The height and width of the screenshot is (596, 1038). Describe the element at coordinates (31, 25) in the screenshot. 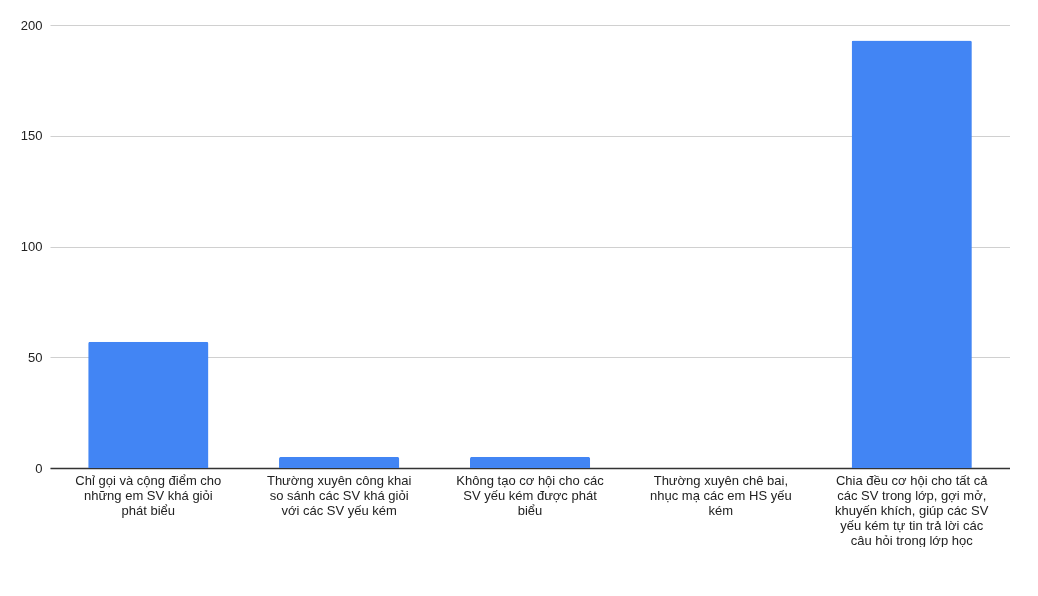

I see `y-tick-label: 200` at that location.